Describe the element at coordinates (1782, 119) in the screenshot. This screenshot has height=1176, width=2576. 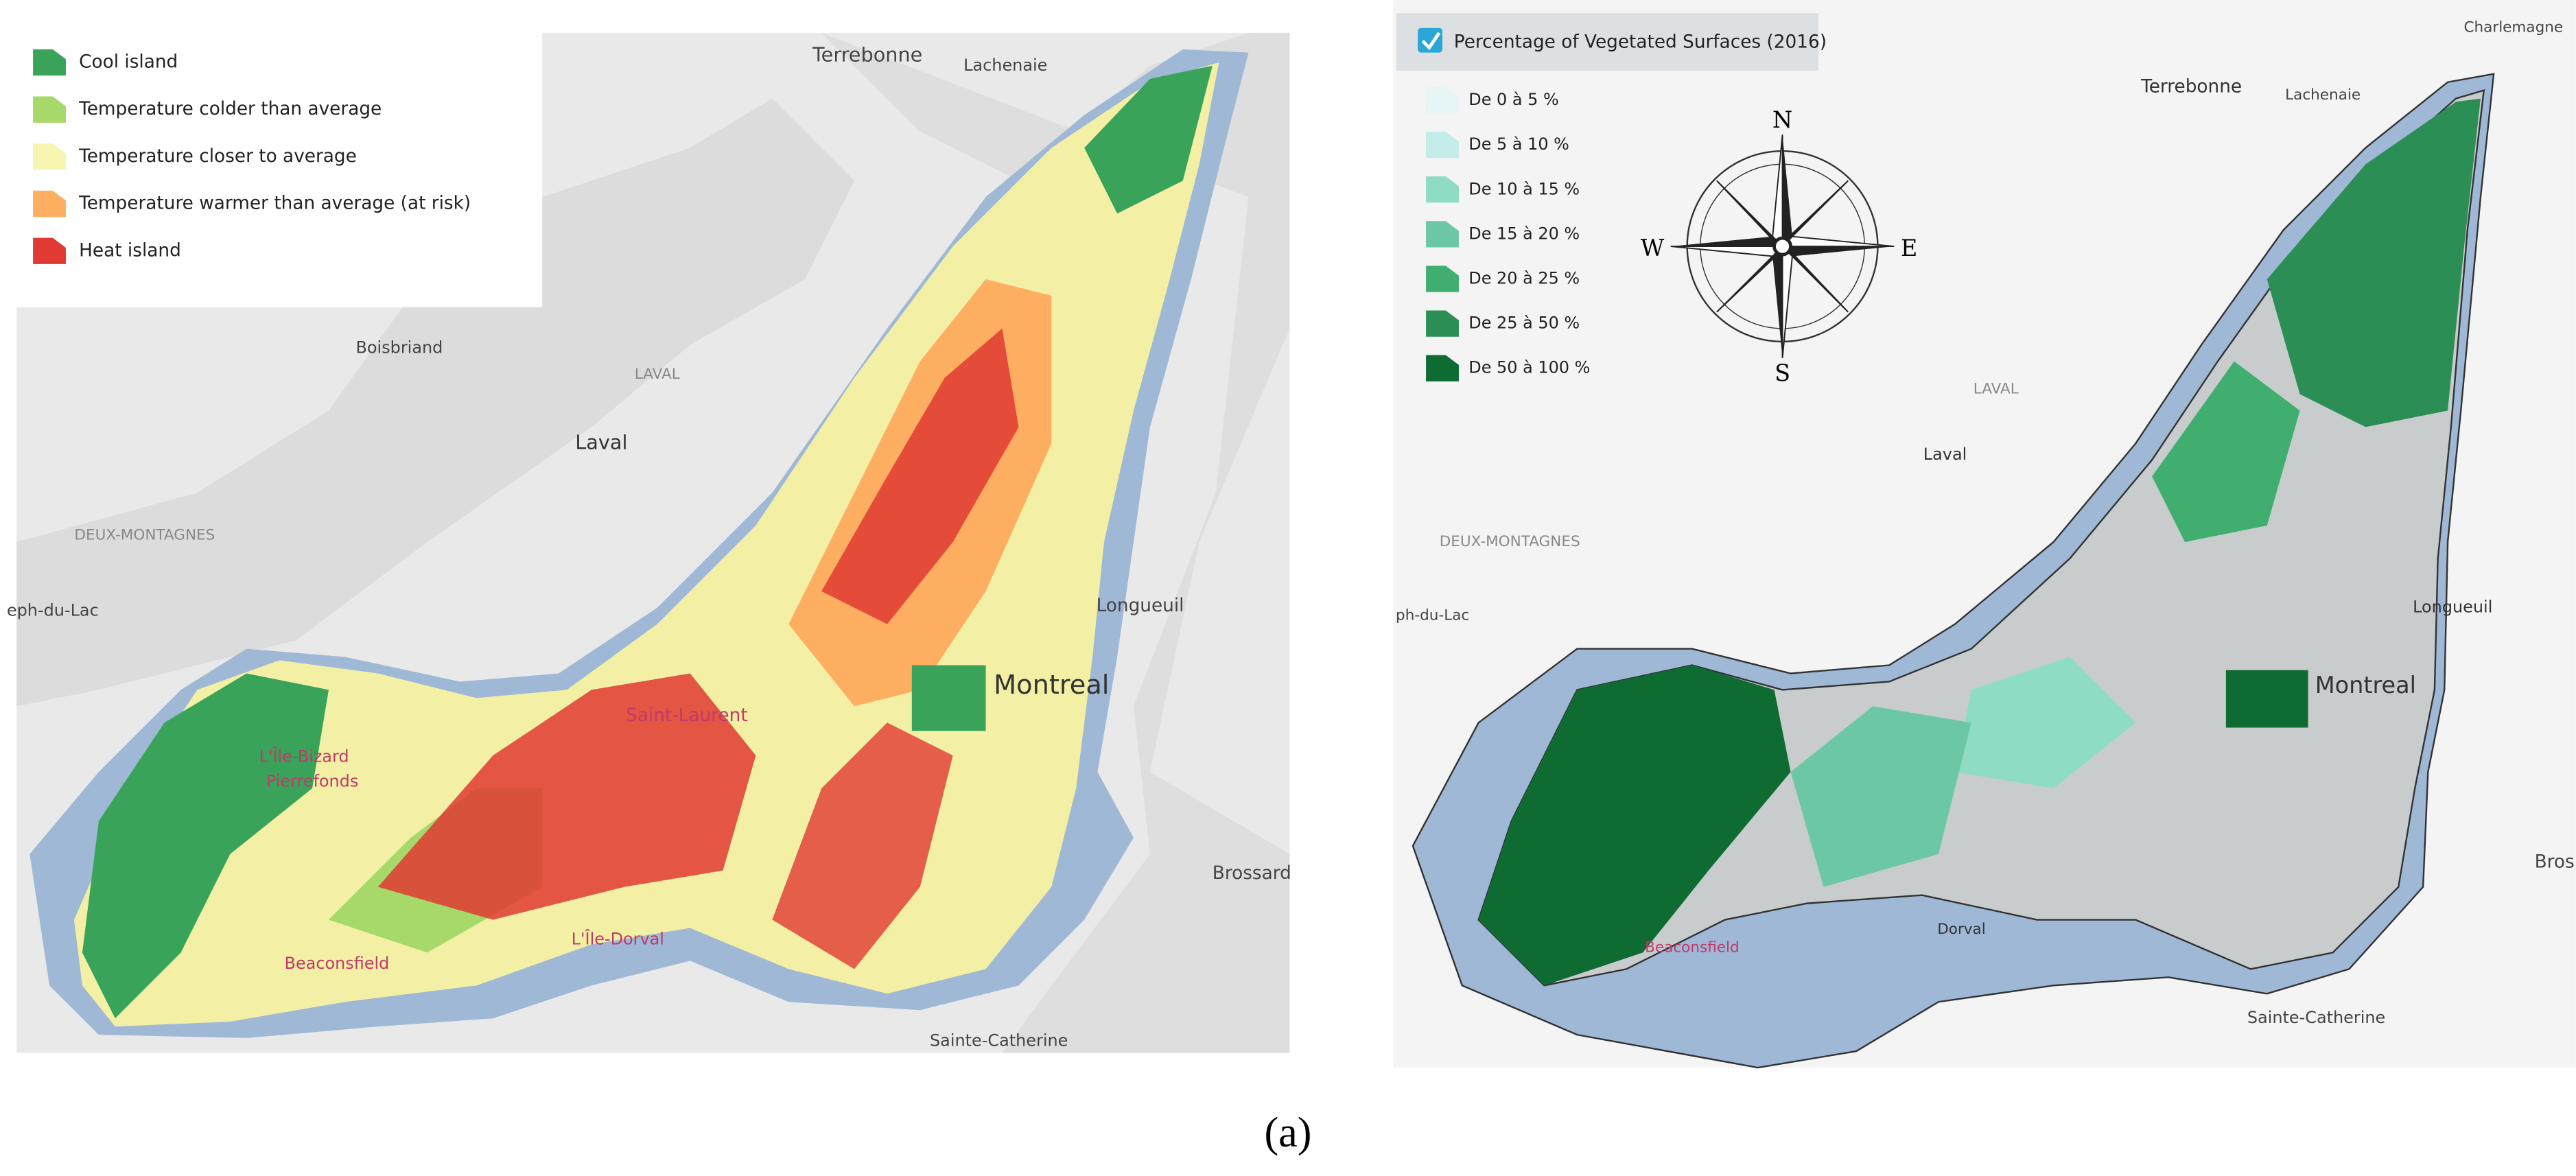
I see `compass-letter: N` at that location.